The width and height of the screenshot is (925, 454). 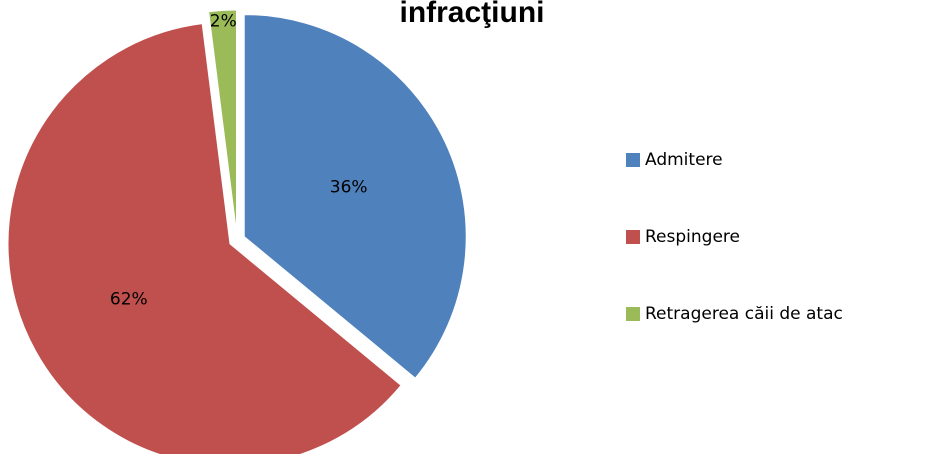 I want to click on legend-label: Admitere, so click(x=684, y=160).